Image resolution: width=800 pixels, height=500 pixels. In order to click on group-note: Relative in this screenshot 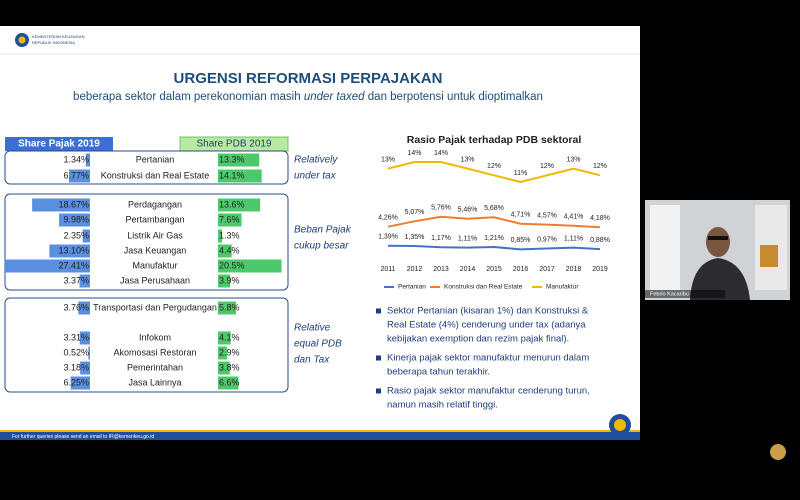, I will do `click(312, 328)`.